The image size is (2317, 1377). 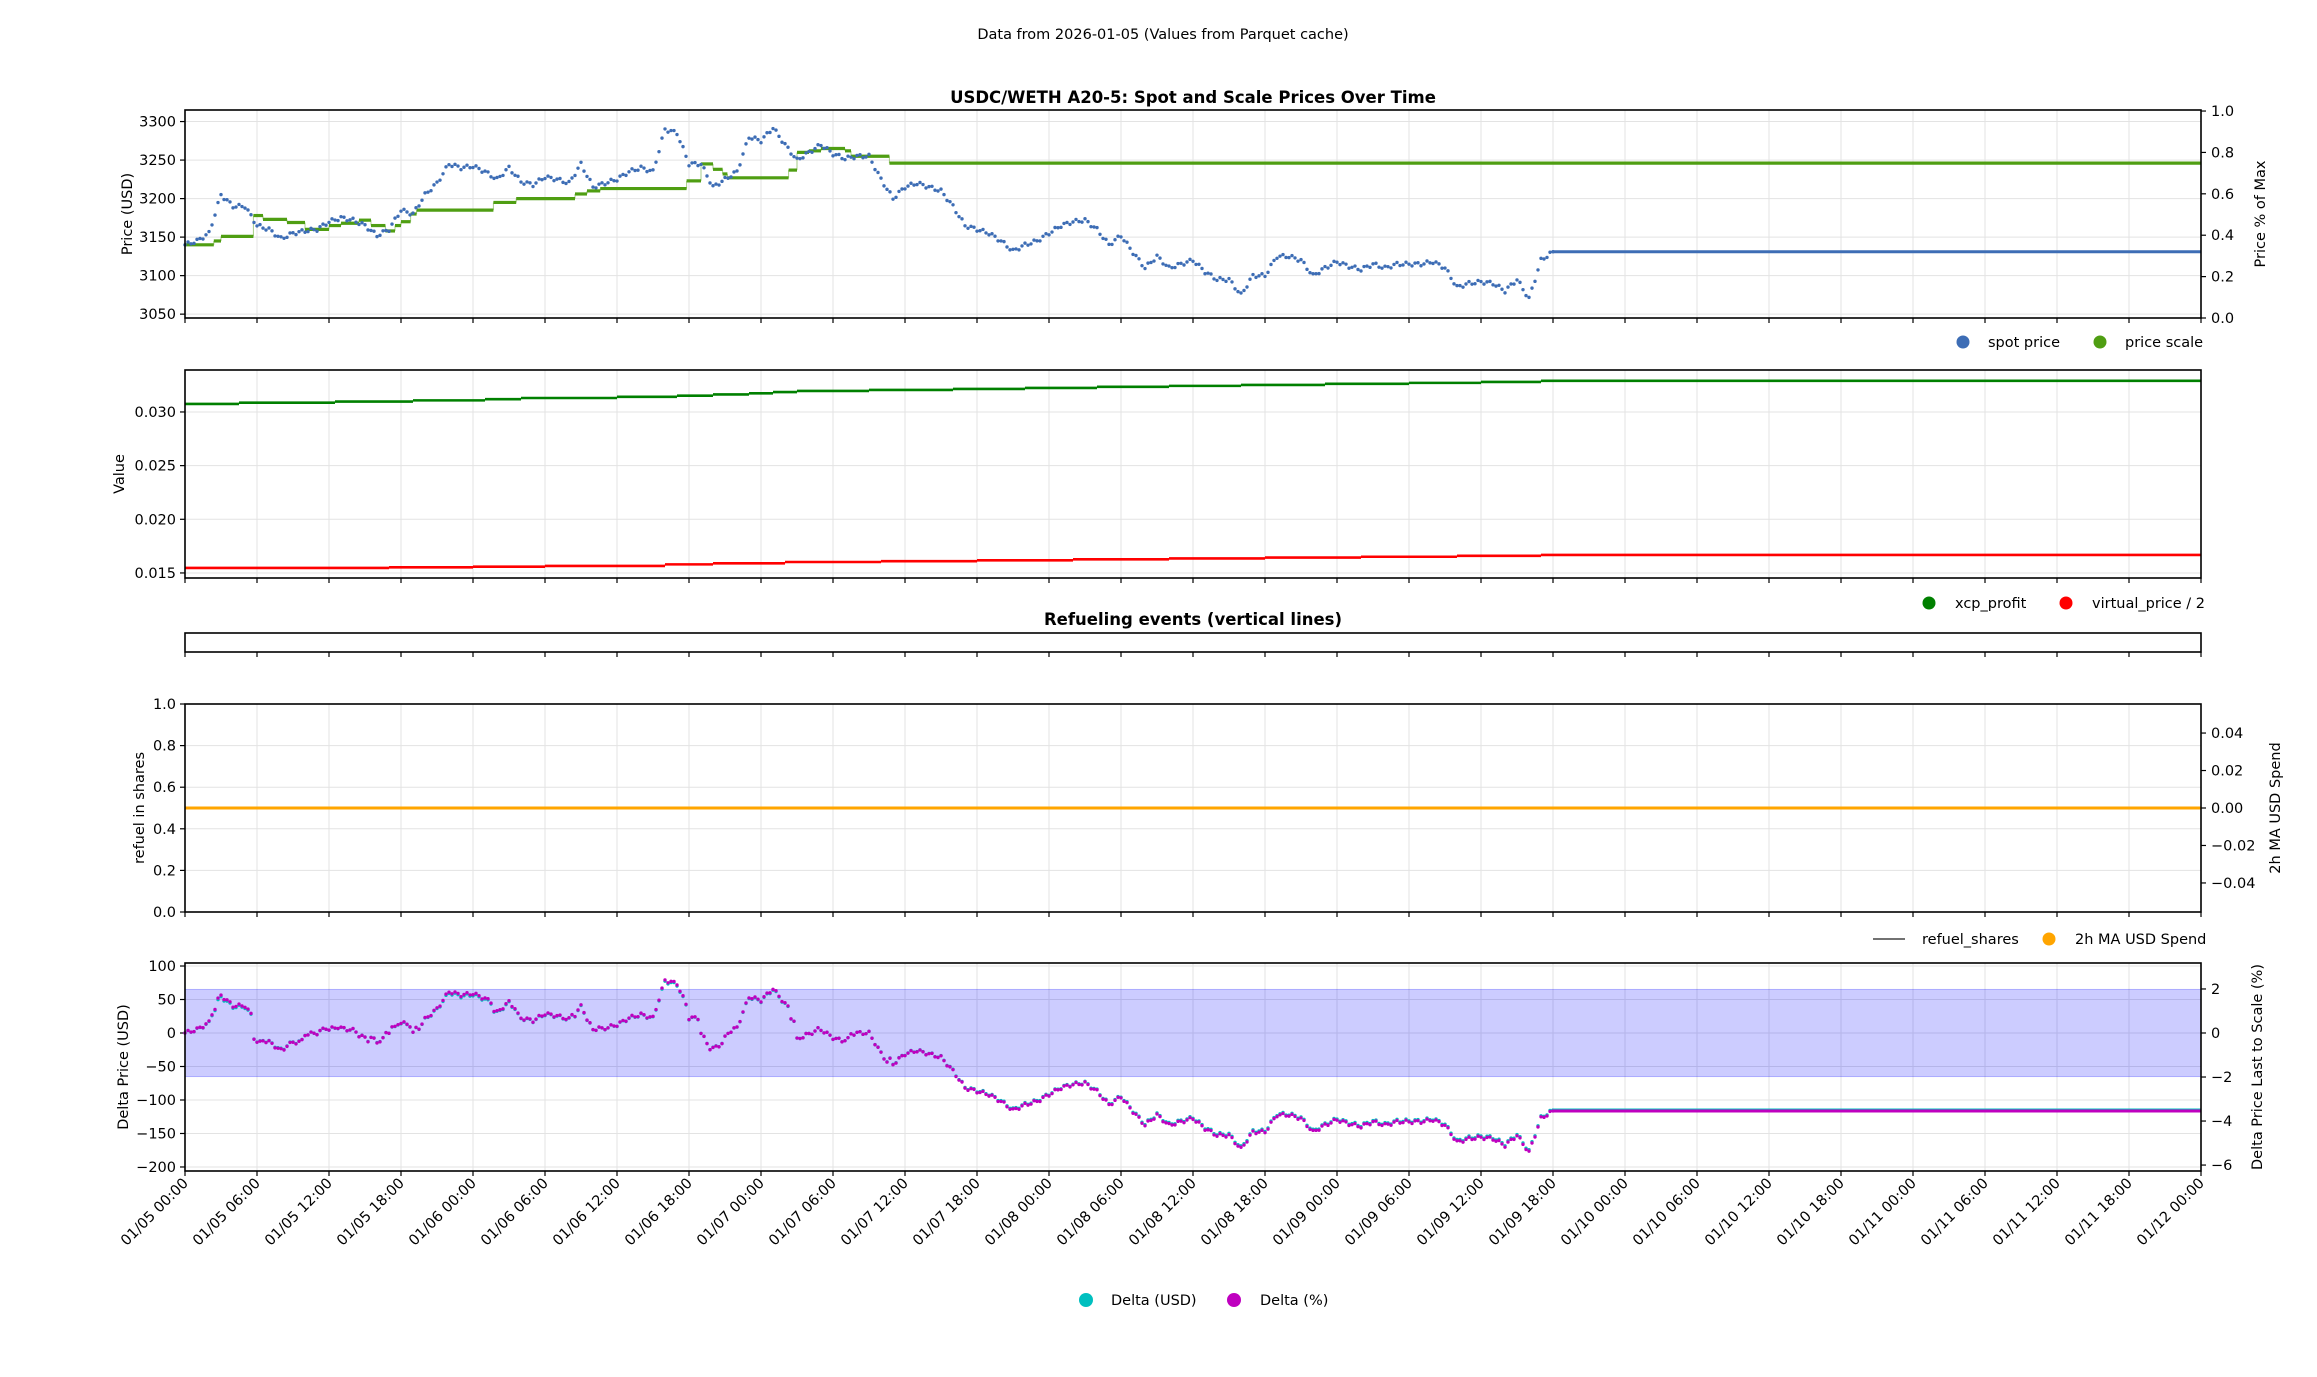 I want to click on delta-band, so click(x=1193, y=1033).